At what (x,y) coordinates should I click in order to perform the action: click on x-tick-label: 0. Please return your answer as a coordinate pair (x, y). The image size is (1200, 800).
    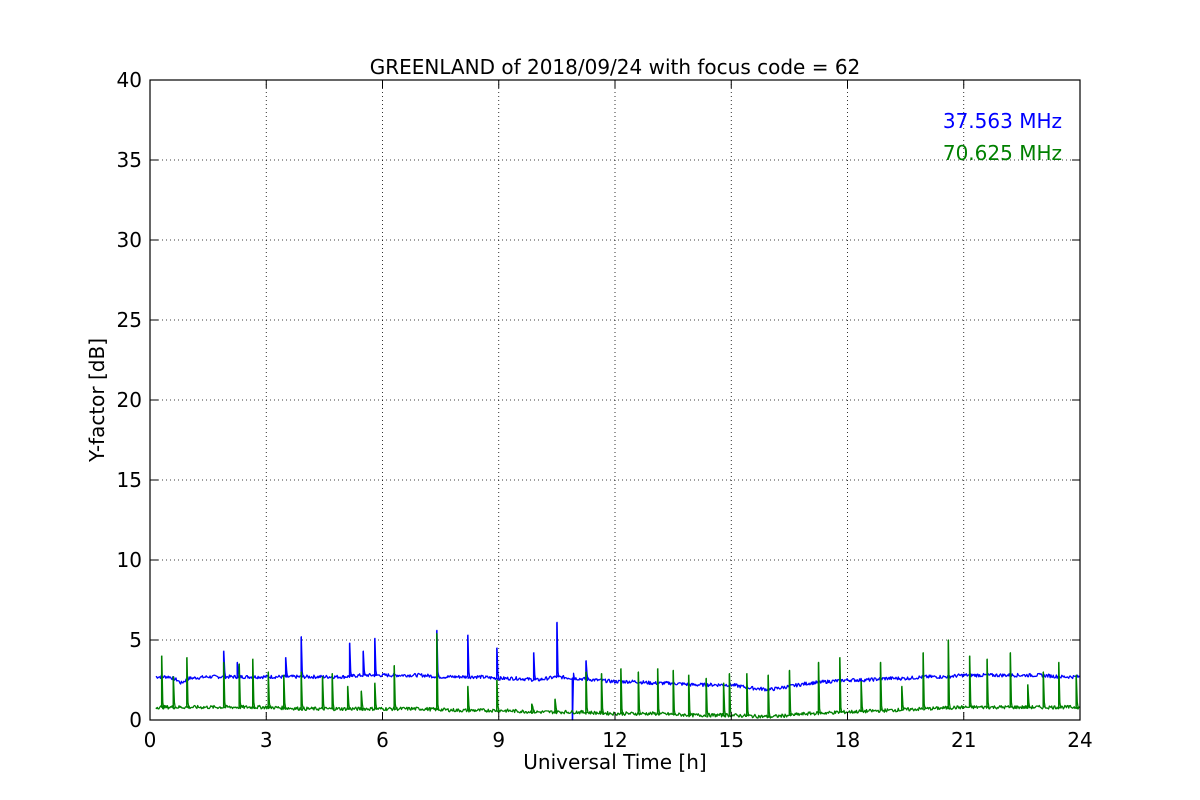
    Looking at the image, I should click on (150, 740).